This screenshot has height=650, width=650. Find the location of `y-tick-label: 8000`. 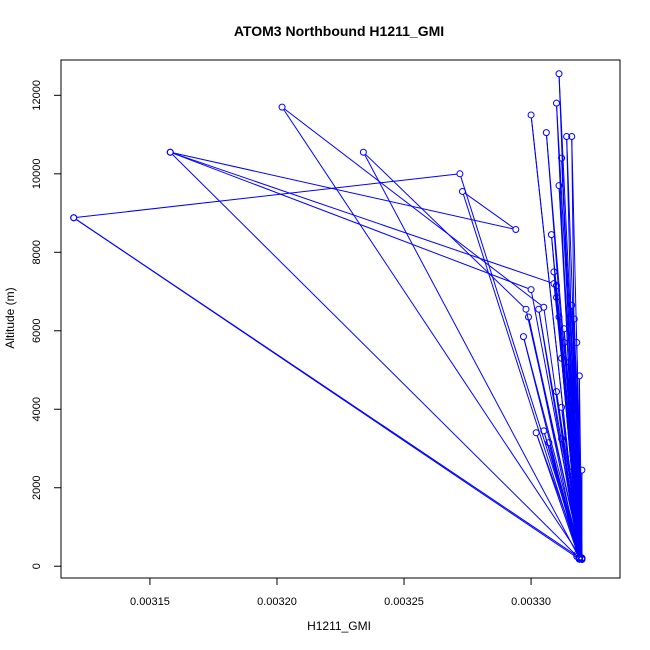

y-tick-label: 8000 is located at coordinates (37, 252).